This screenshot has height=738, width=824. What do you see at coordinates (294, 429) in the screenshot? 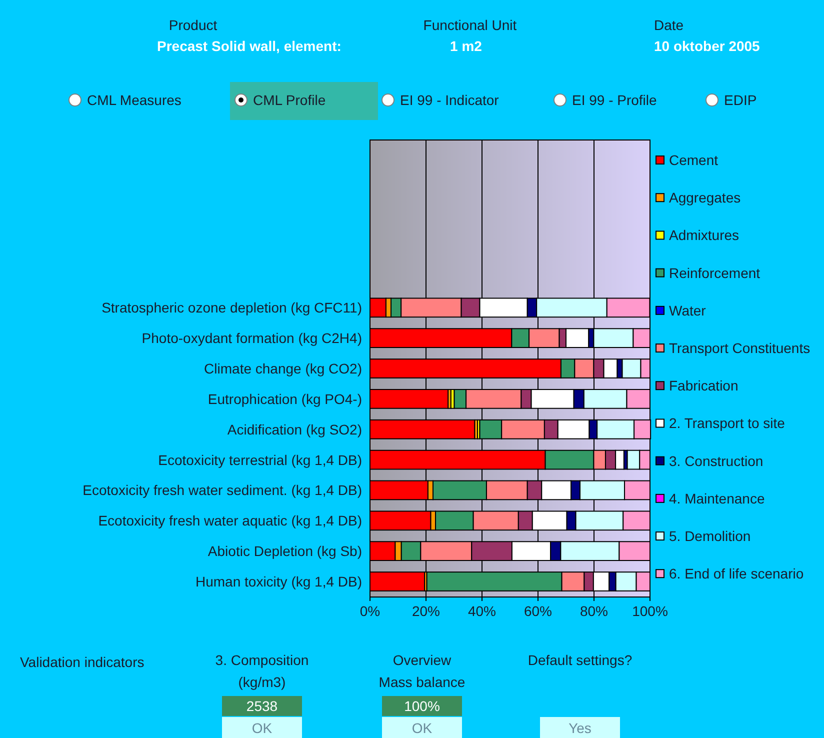
I see `y-tick-label: Acidification (kg SO2)` at bounding box center [294, 429].